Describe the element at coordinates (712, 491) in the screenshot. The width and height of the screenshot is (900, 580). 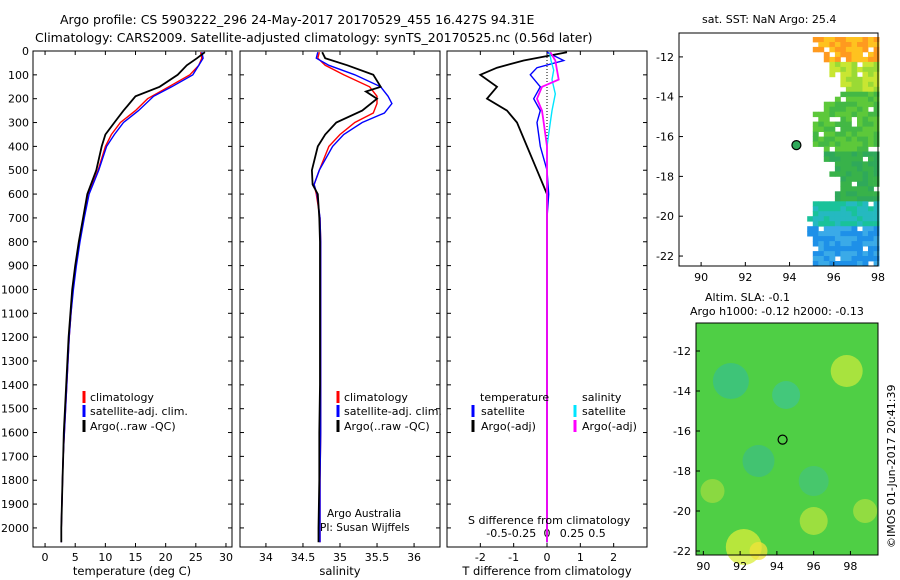
I see `sla-anomaly-blob` at that location.